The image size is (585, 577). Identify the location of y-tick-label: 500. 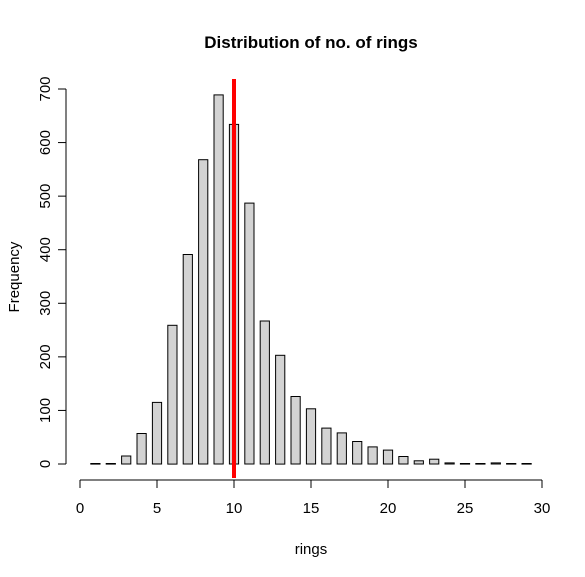
(45, 196).